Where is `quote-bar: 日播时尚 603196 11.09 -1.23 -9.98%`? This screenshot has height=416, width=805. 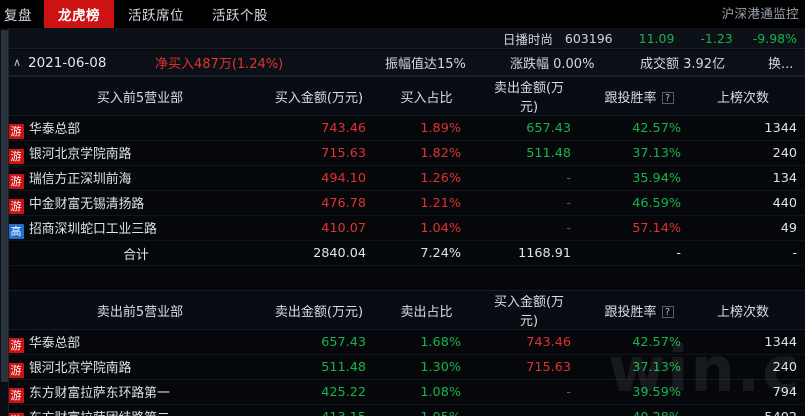 quote-bar: 日播时尚 603196 11.09 -1.23 -9.98% is located at coordinates (402, 38).